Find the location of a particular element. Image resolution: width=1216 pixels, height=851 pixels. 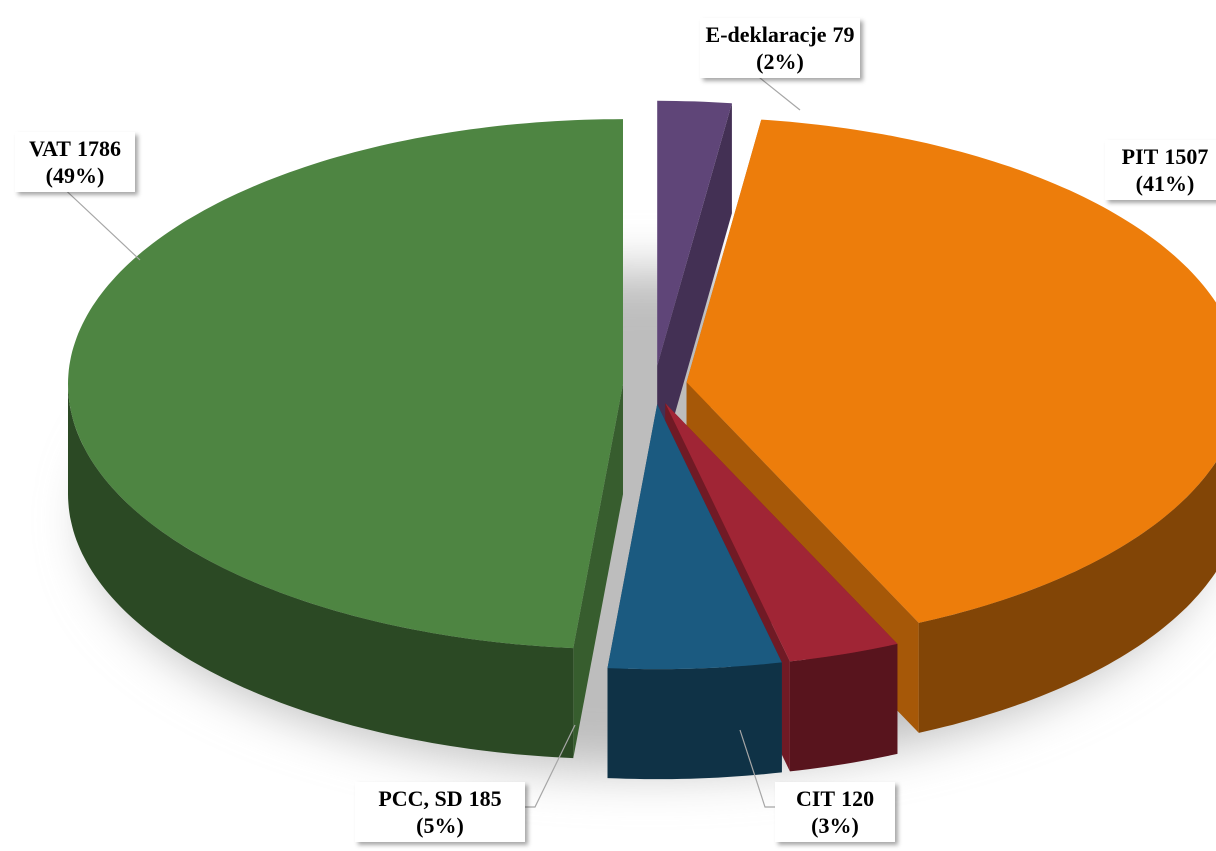

data-label: PIT 1507(41%) is located at coordinates (1160, 170).